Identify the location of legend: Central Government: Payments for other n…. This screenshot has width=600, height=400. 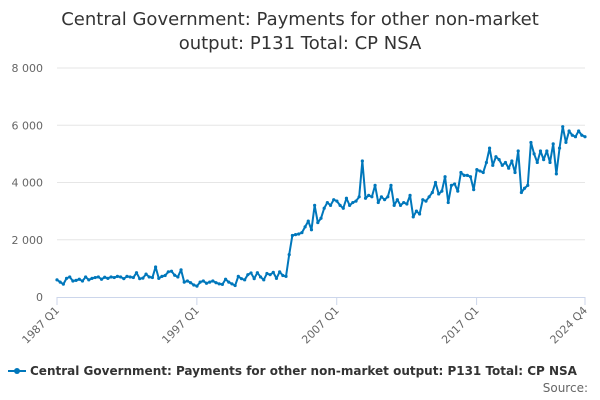
(300, 371).